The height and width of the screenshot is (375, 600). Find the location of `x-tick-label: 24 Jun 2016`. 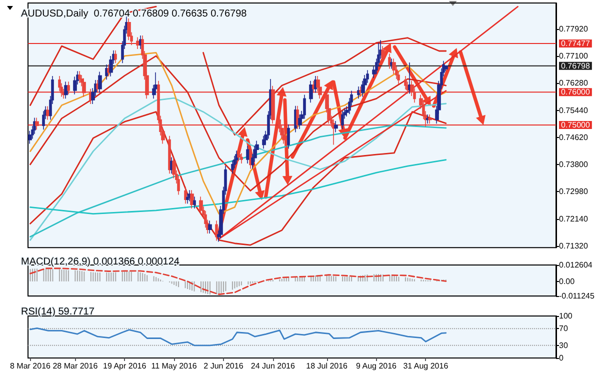

x-tick-label: 24 Jun 2016 is located at coordinates (273, 366).